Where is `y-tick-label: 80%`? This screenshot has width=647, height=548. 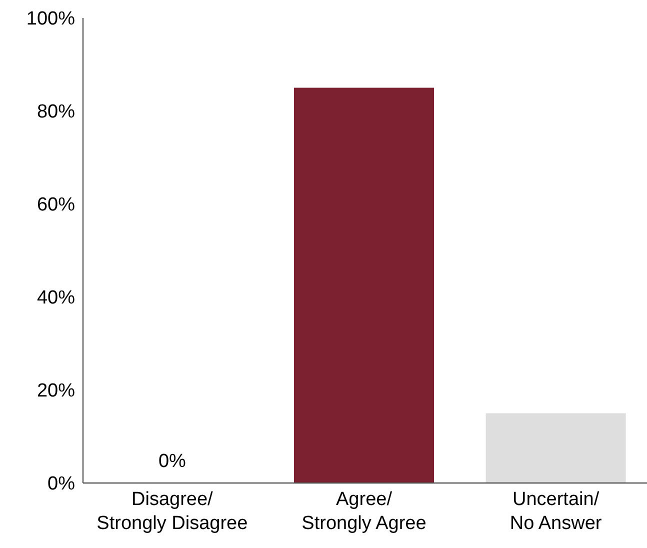 y-tick-label: 80% is located at coordinates (56, 112).